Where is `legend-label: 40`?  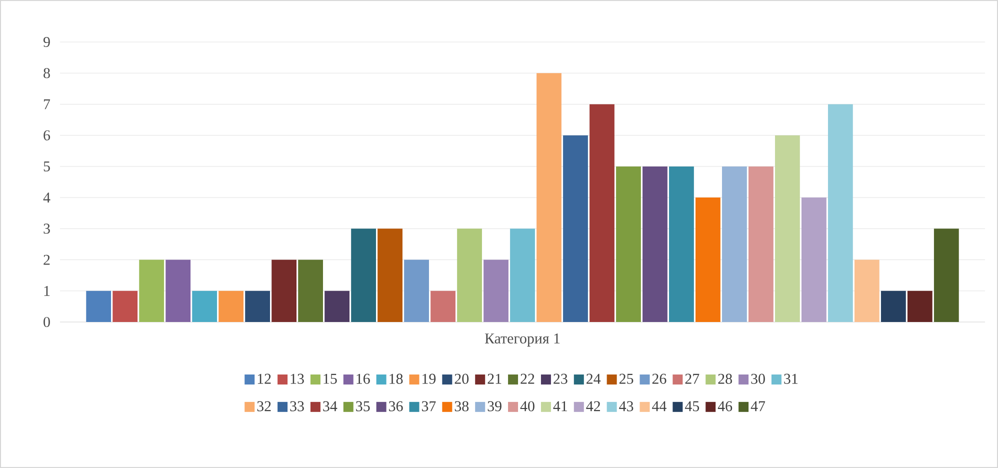 legend-label: 40 is located at coordinates (527, 406).